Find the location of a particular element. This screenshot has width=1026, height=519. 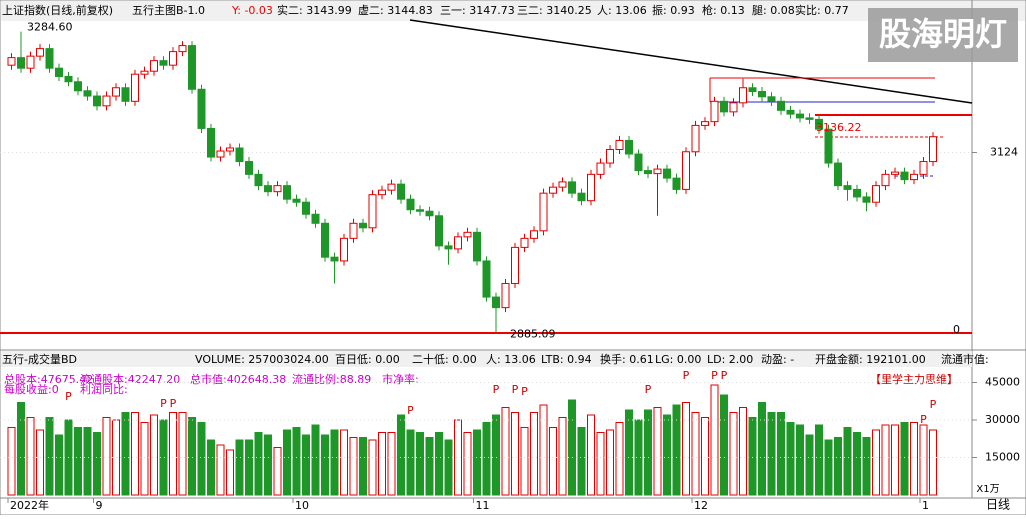

trend-line is located at coordinates (691, 61).